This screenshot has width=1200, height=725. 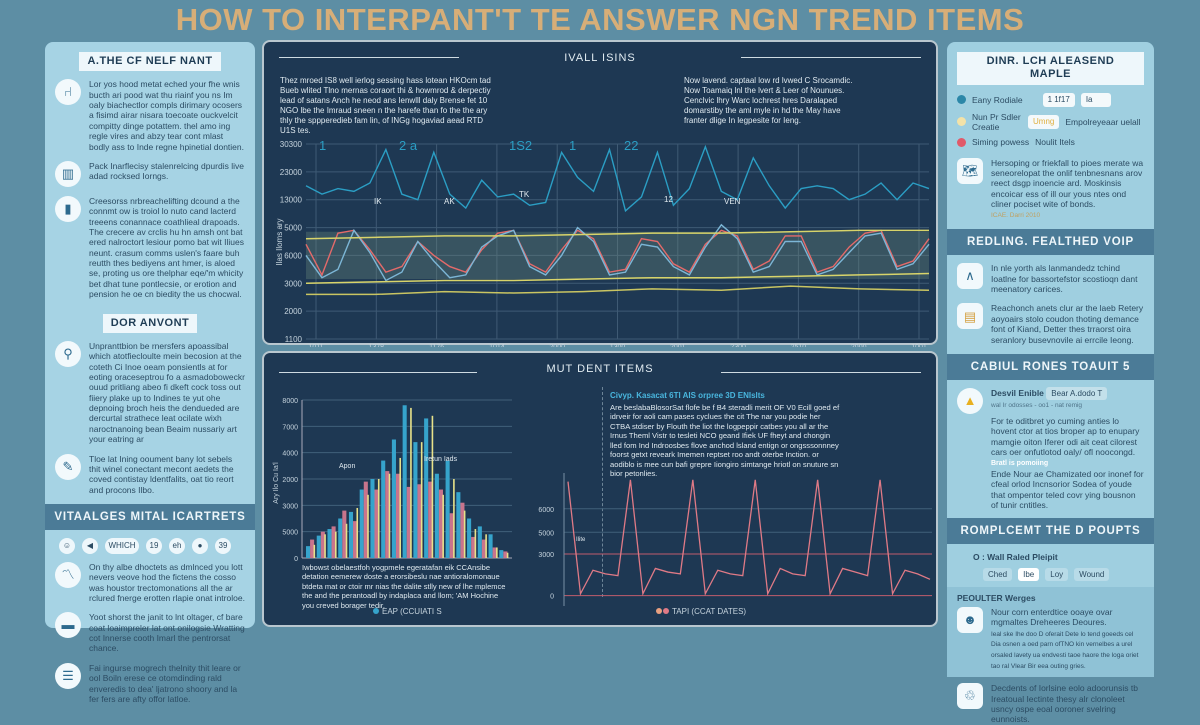 What do you see at coordinates (68, 353) in the screenshot?
I see `pin-icon: ⚲` at bounding box center [68, 353].